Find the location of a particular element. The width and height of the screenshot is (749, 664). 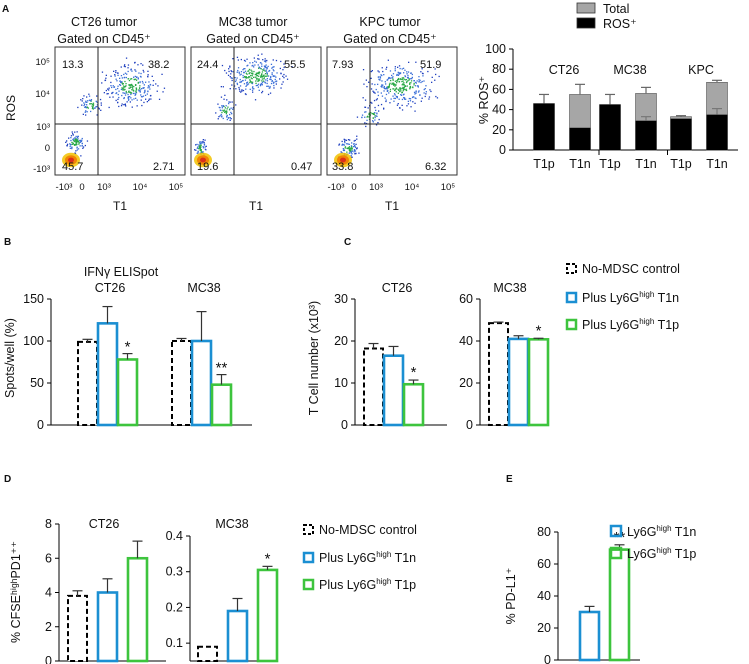

flow-quadrant-lower-left: 45.7 is located at coordinates (72, 167).